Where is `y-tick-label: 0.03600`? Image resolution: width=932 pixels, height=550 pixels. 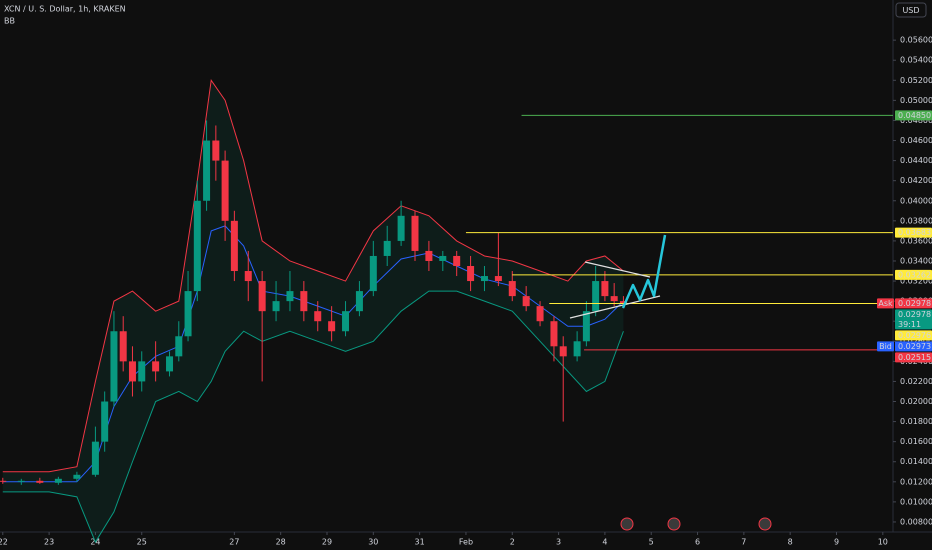 y-tick-label: 0.03600 is located at coordinates (916, 240).